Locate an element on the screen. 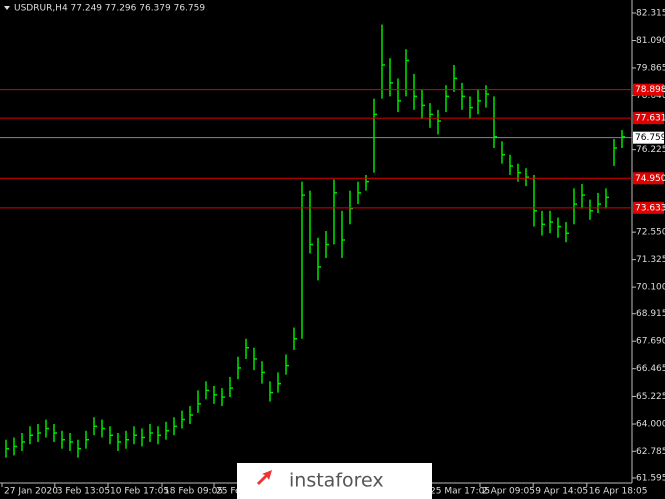 This screenshot has width=665, height=499. y-tick-label: 78.640 is located at coordinates (650, 96).